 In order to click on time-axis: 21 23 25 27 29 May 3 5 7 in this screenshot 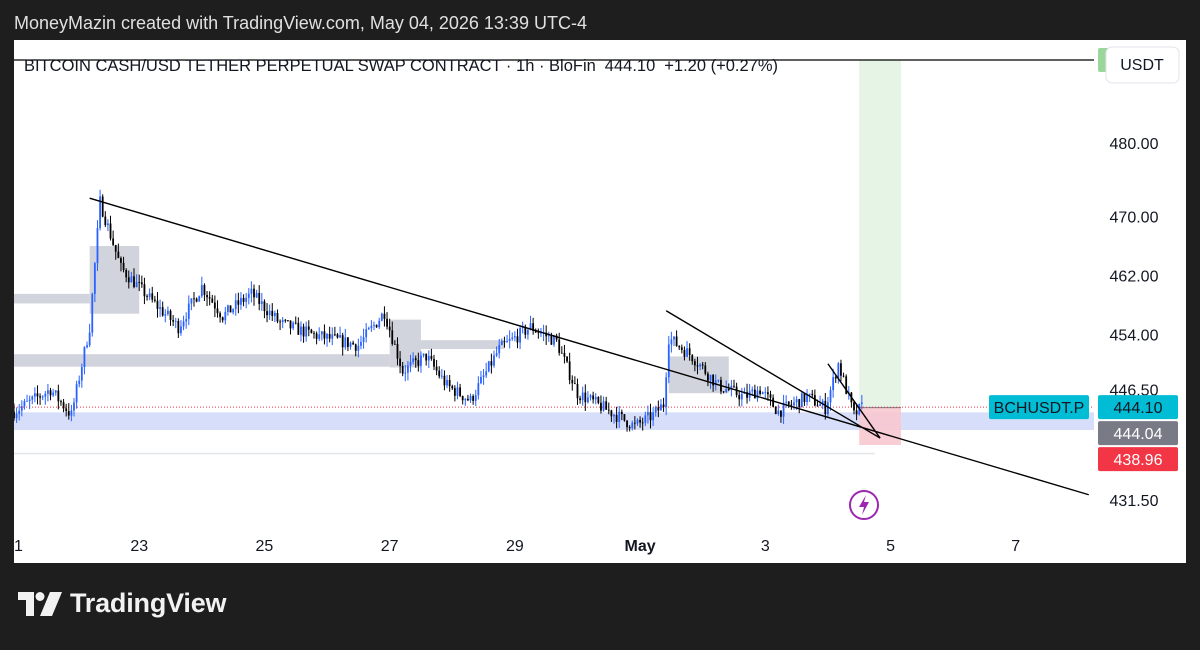, I will do `click(517, 546)`.